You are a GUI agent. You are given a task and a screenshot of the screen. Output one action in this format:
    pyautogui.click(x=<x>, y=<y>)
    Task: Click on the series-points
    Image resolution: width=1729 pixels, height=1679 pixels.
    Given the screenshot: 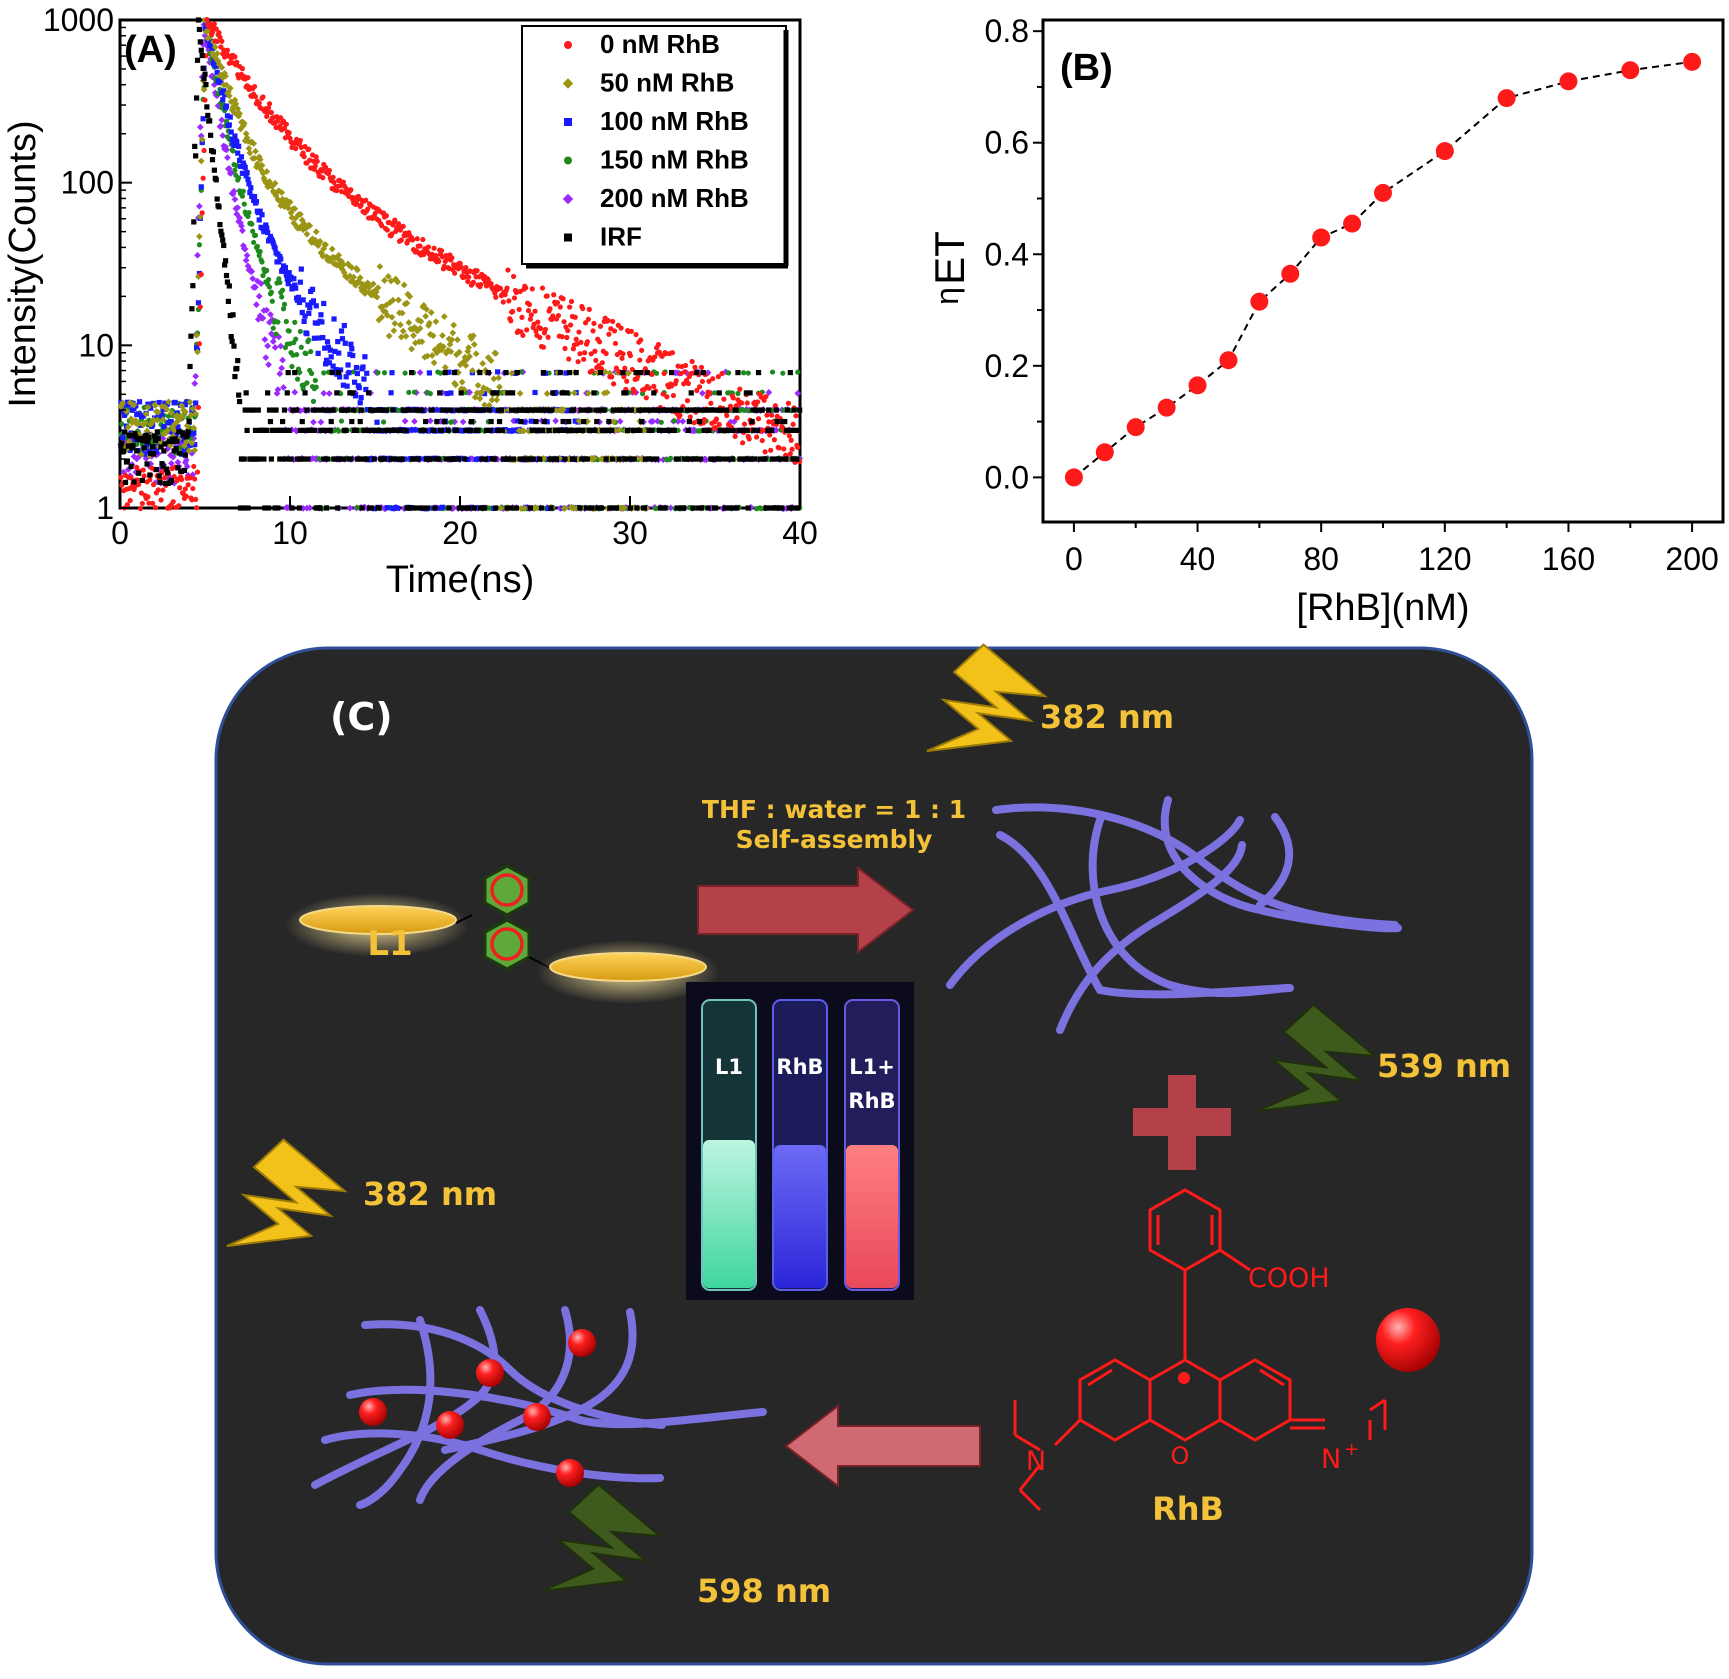 What is the action you would take?
    pyautogui.click(x=460, y=264)
    